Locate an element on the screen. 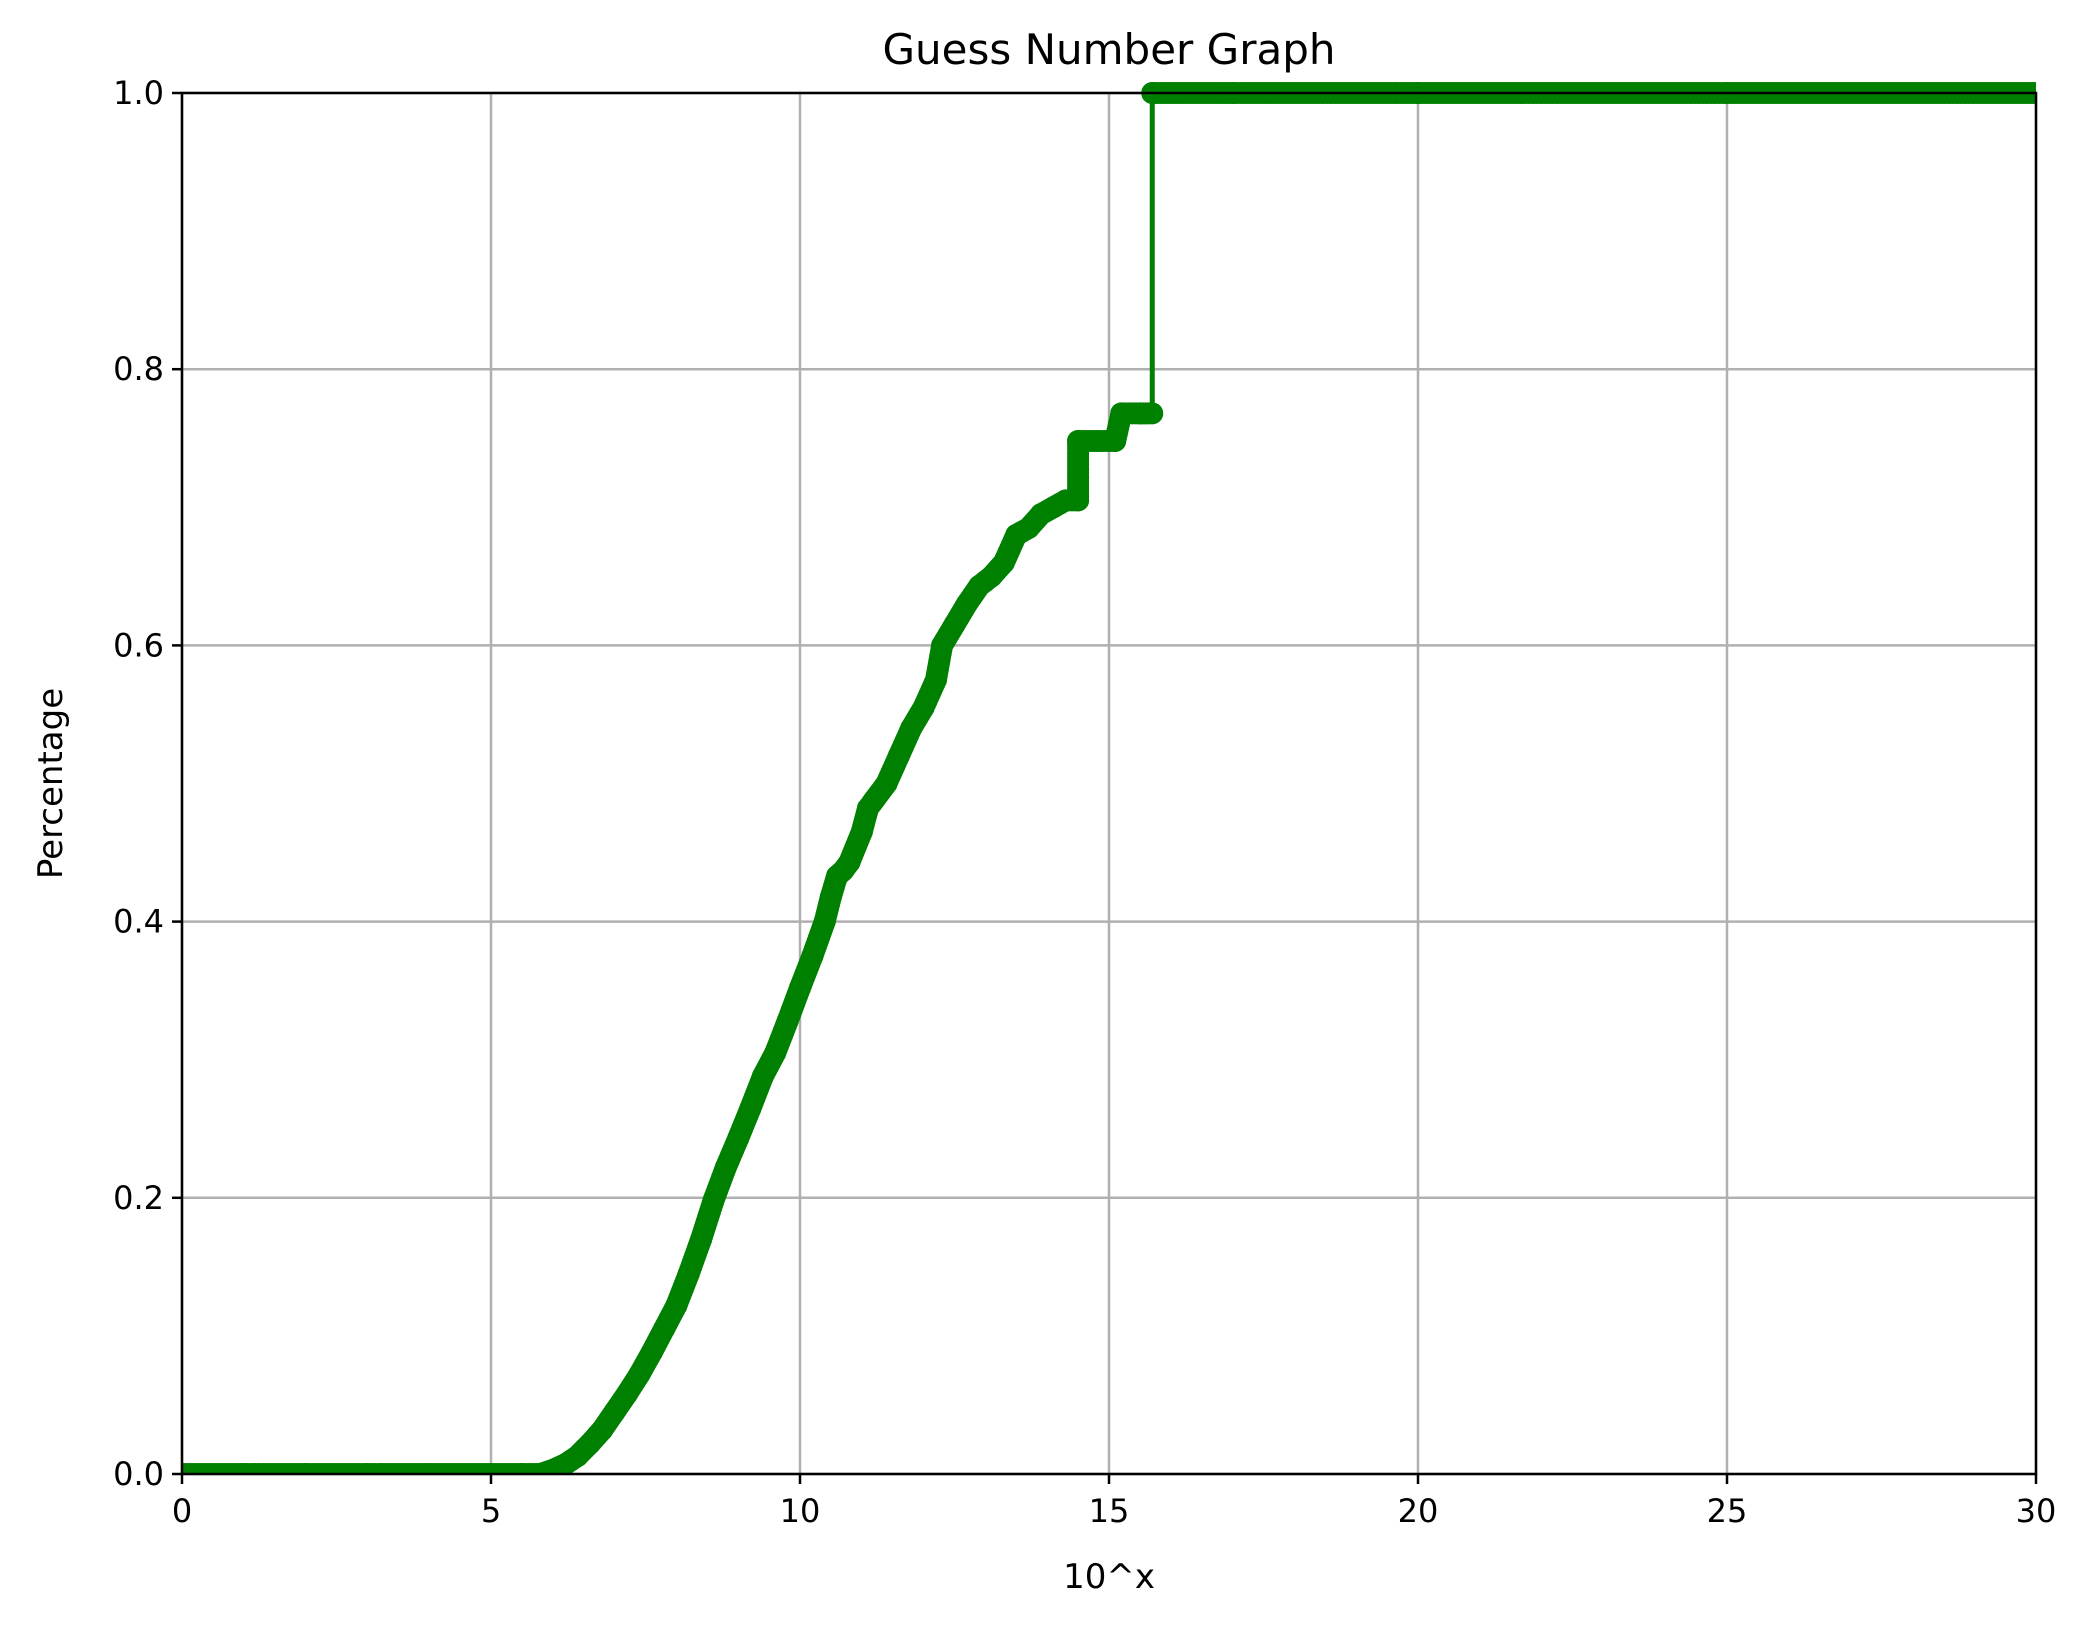 The image size is (2098, 1634). y-axis-ticks: 0.0 0.2 0.4 0.6 0.8 1.0 is located at coordinates (147, 783).